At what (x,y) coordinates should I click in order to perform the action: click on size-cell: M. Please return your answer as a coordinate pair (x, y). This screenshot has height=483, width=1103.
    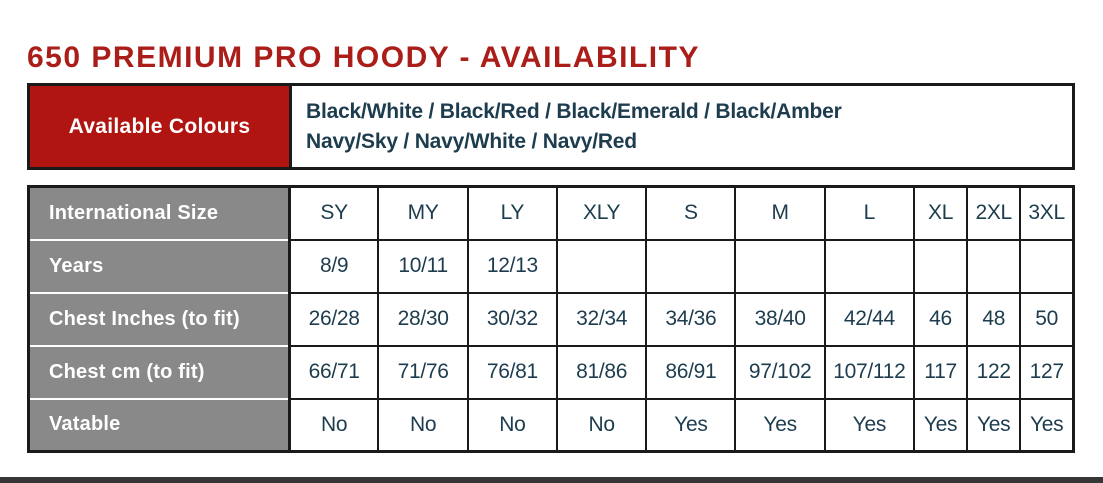
    Looking at the image, I should click on (780, 213).